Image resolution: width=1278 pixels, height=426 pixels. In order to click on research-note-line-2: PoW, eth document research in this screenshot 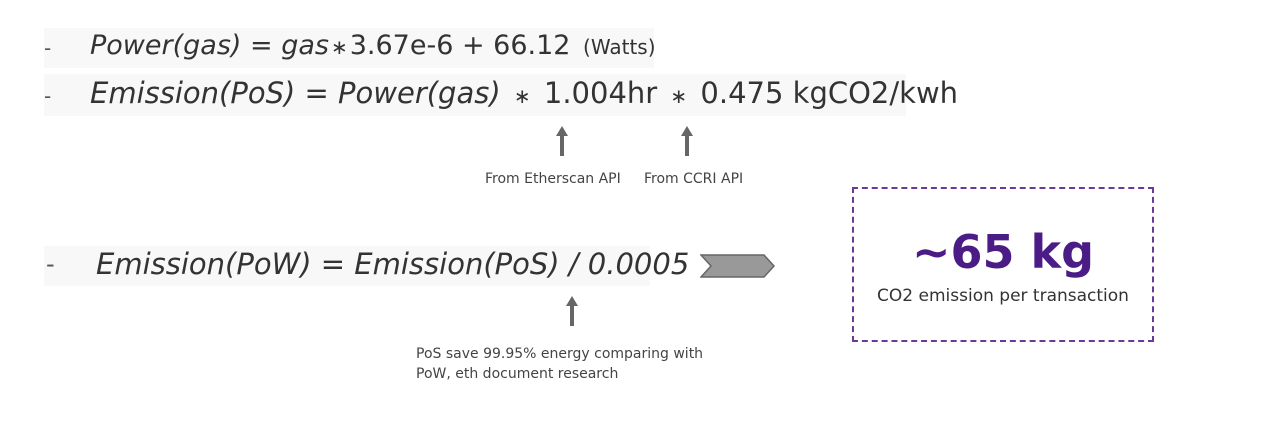, I will do `click(517, 374)`.